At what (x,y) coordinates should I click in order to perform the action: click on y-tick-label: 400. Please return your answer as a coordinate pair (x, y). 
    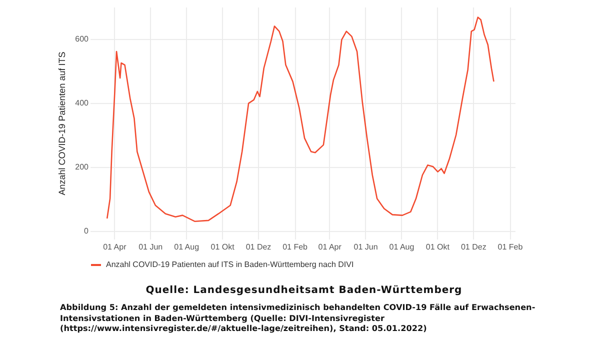
    Looking at the image, I should click on (82, 103).